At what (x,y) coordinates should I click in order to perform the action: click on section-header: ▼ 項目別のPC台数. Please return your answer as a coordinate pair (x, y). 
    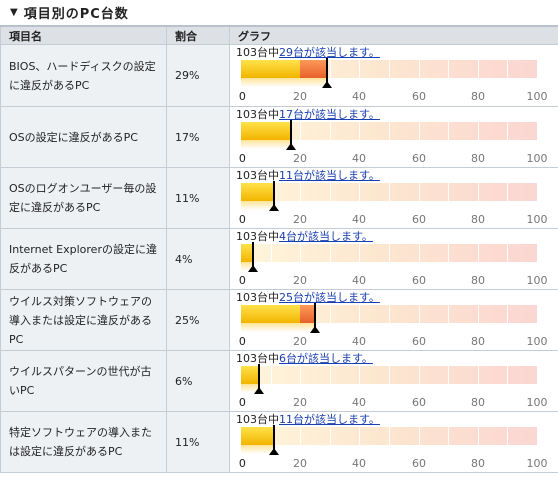
    Looking at the image, I should click on (279, 13).